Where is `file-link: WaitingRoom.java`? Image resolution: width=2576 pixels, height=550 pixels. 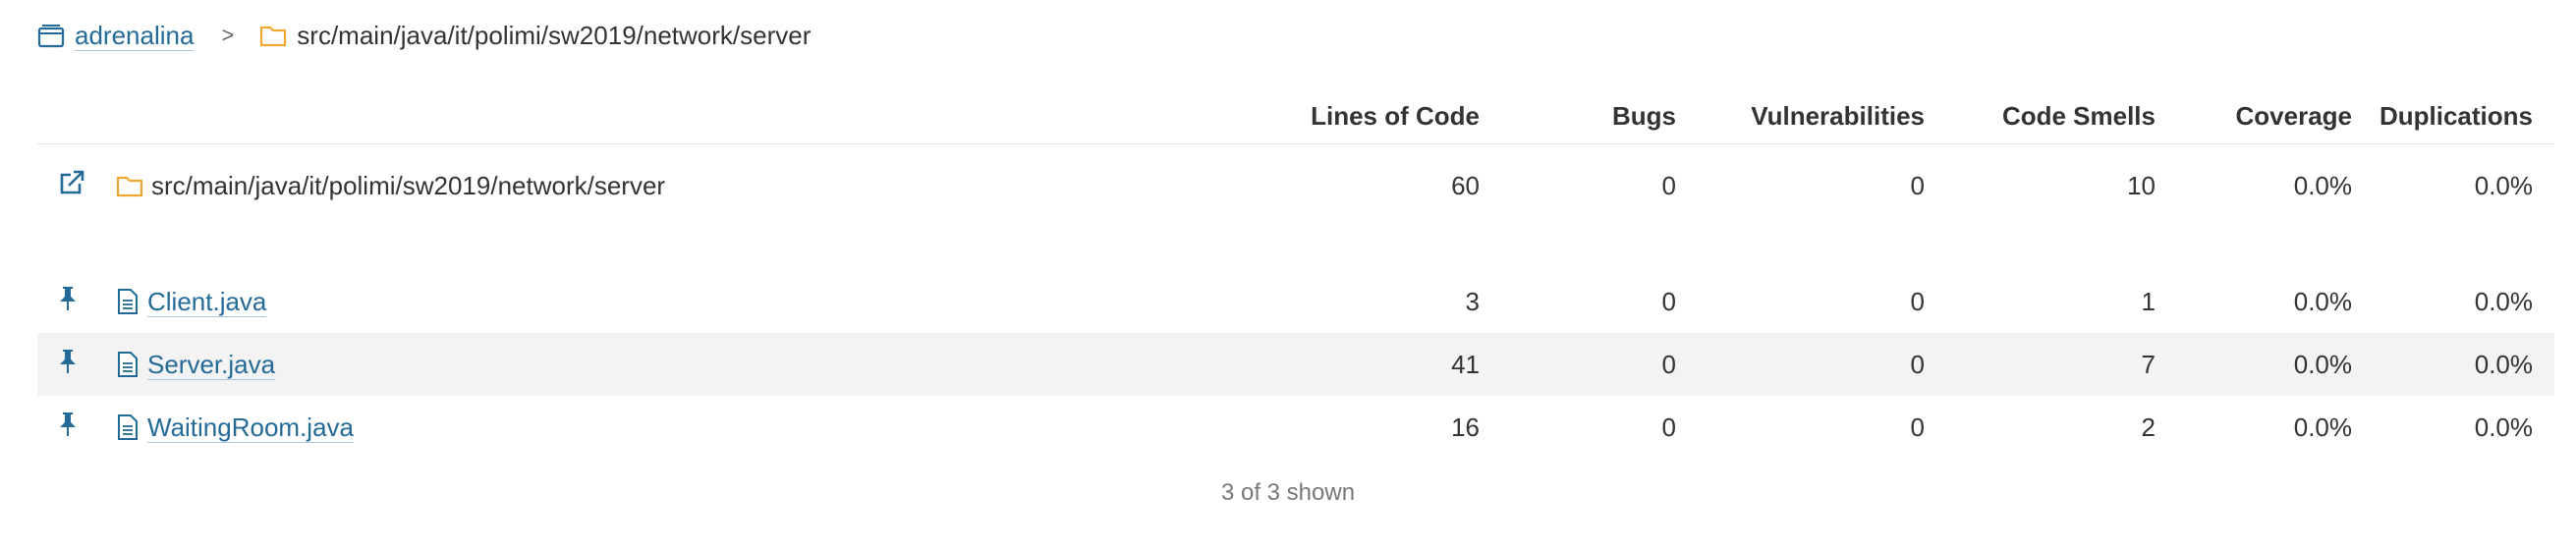
file-link: WaitingRoom.java is located at coordinates (251, 427).